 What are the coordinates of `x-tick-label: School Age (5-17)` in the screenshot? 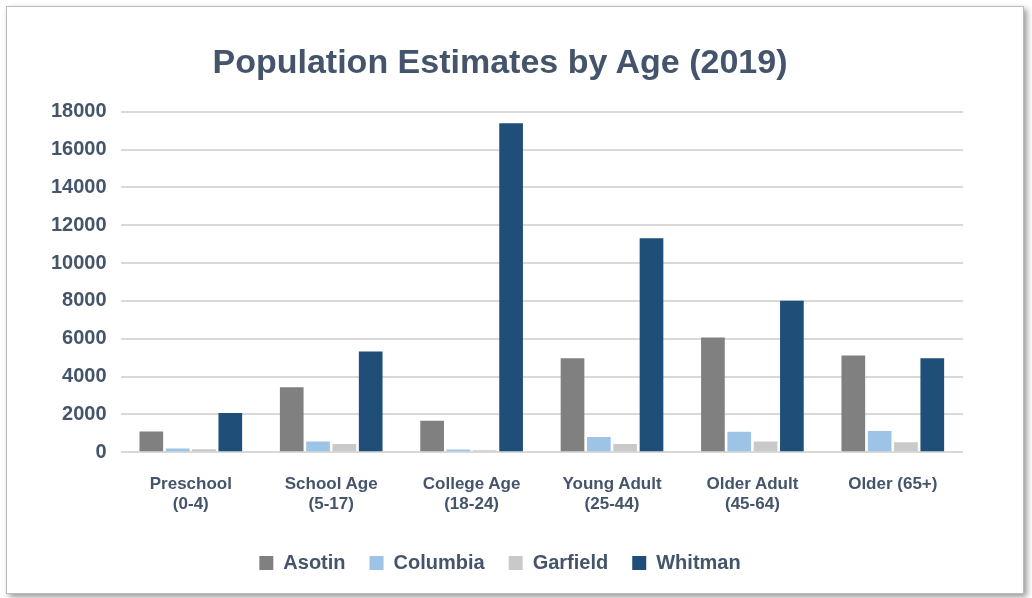 It's located at (331, 494).